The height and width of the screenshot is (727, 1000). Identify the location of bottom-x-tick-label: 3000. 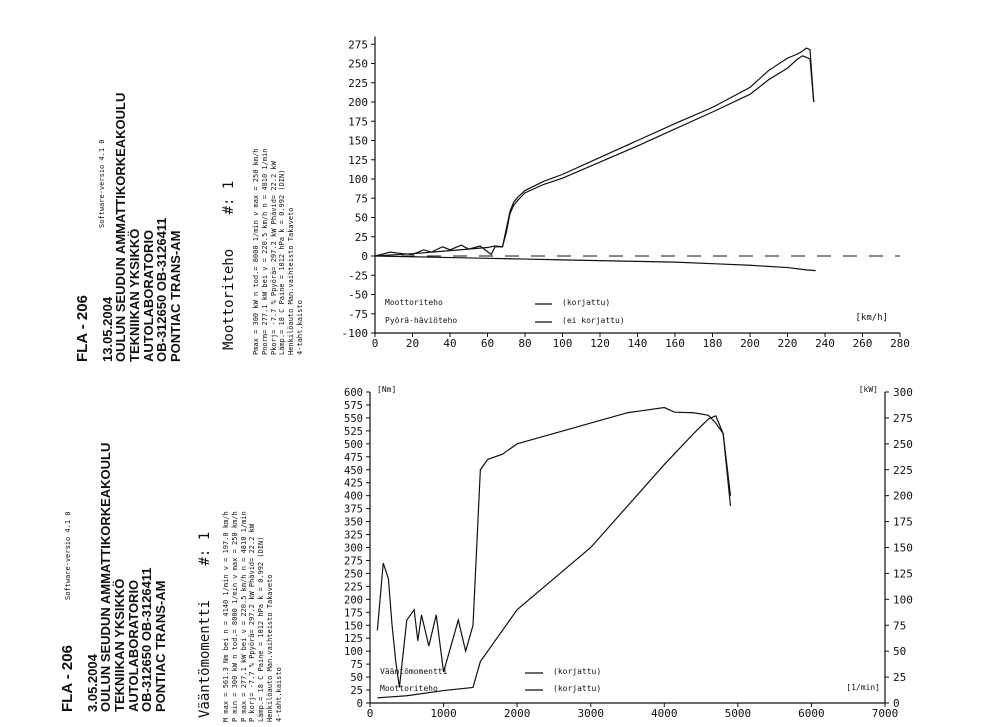
(590, 713).